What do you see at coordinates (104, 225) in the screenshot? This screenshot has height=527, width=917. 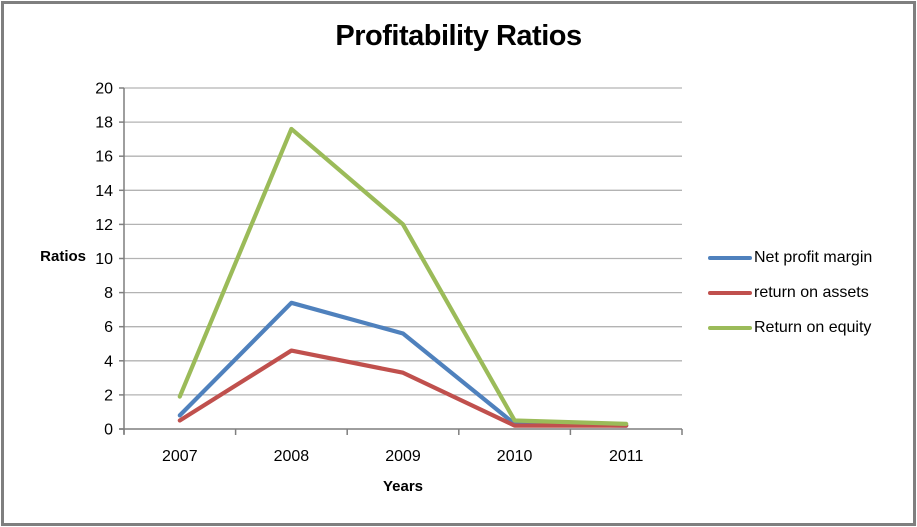 I see `y-tick-label: 12` at bounding box center [104, 225].